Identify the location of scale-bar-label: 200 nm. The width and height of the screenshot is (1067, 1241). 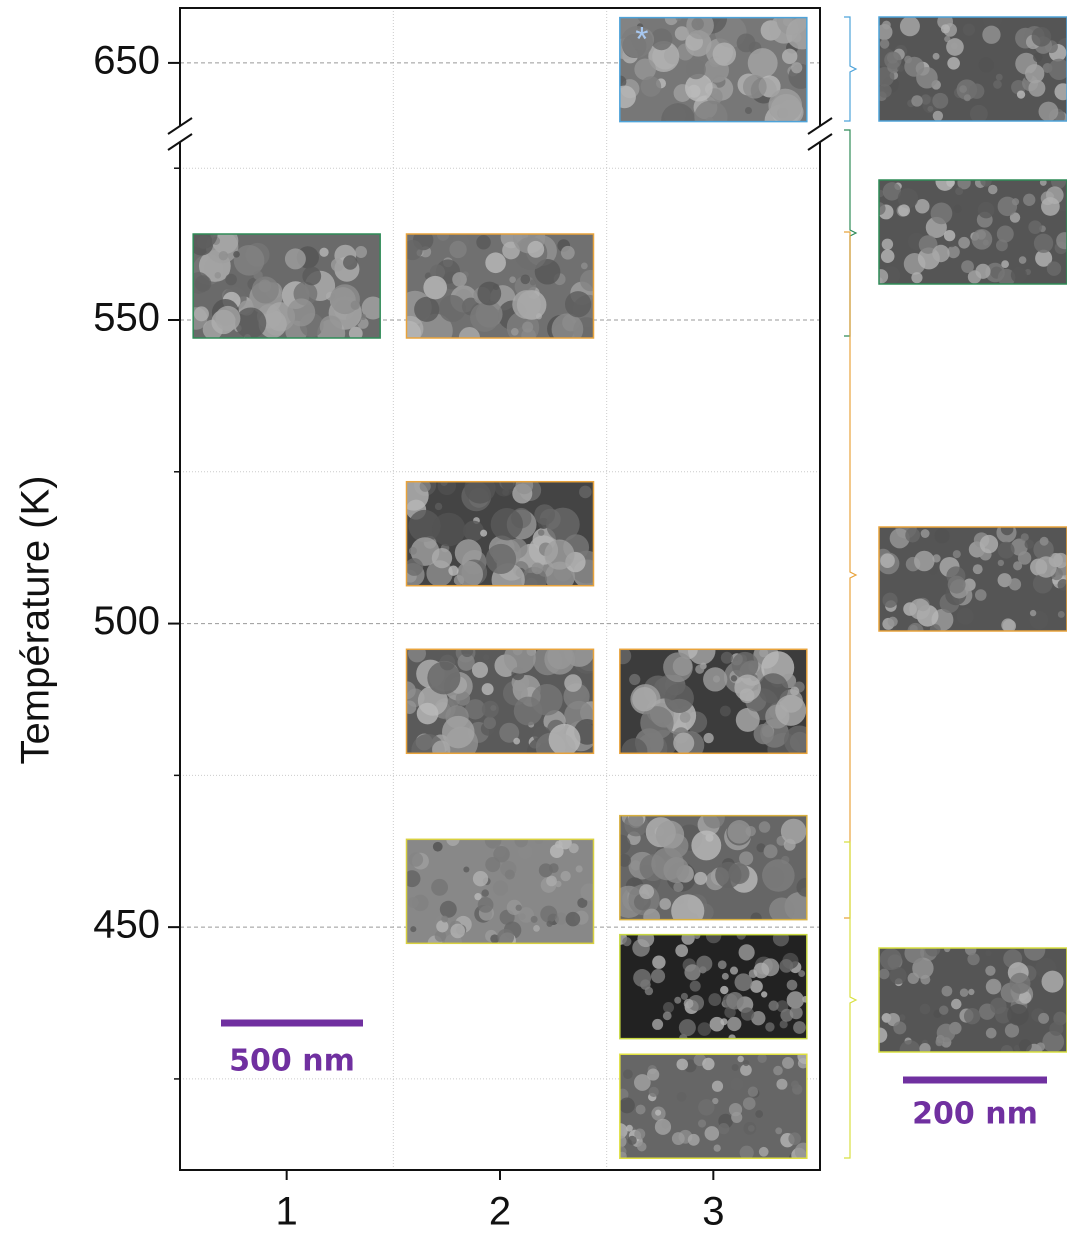
(975, 1114).